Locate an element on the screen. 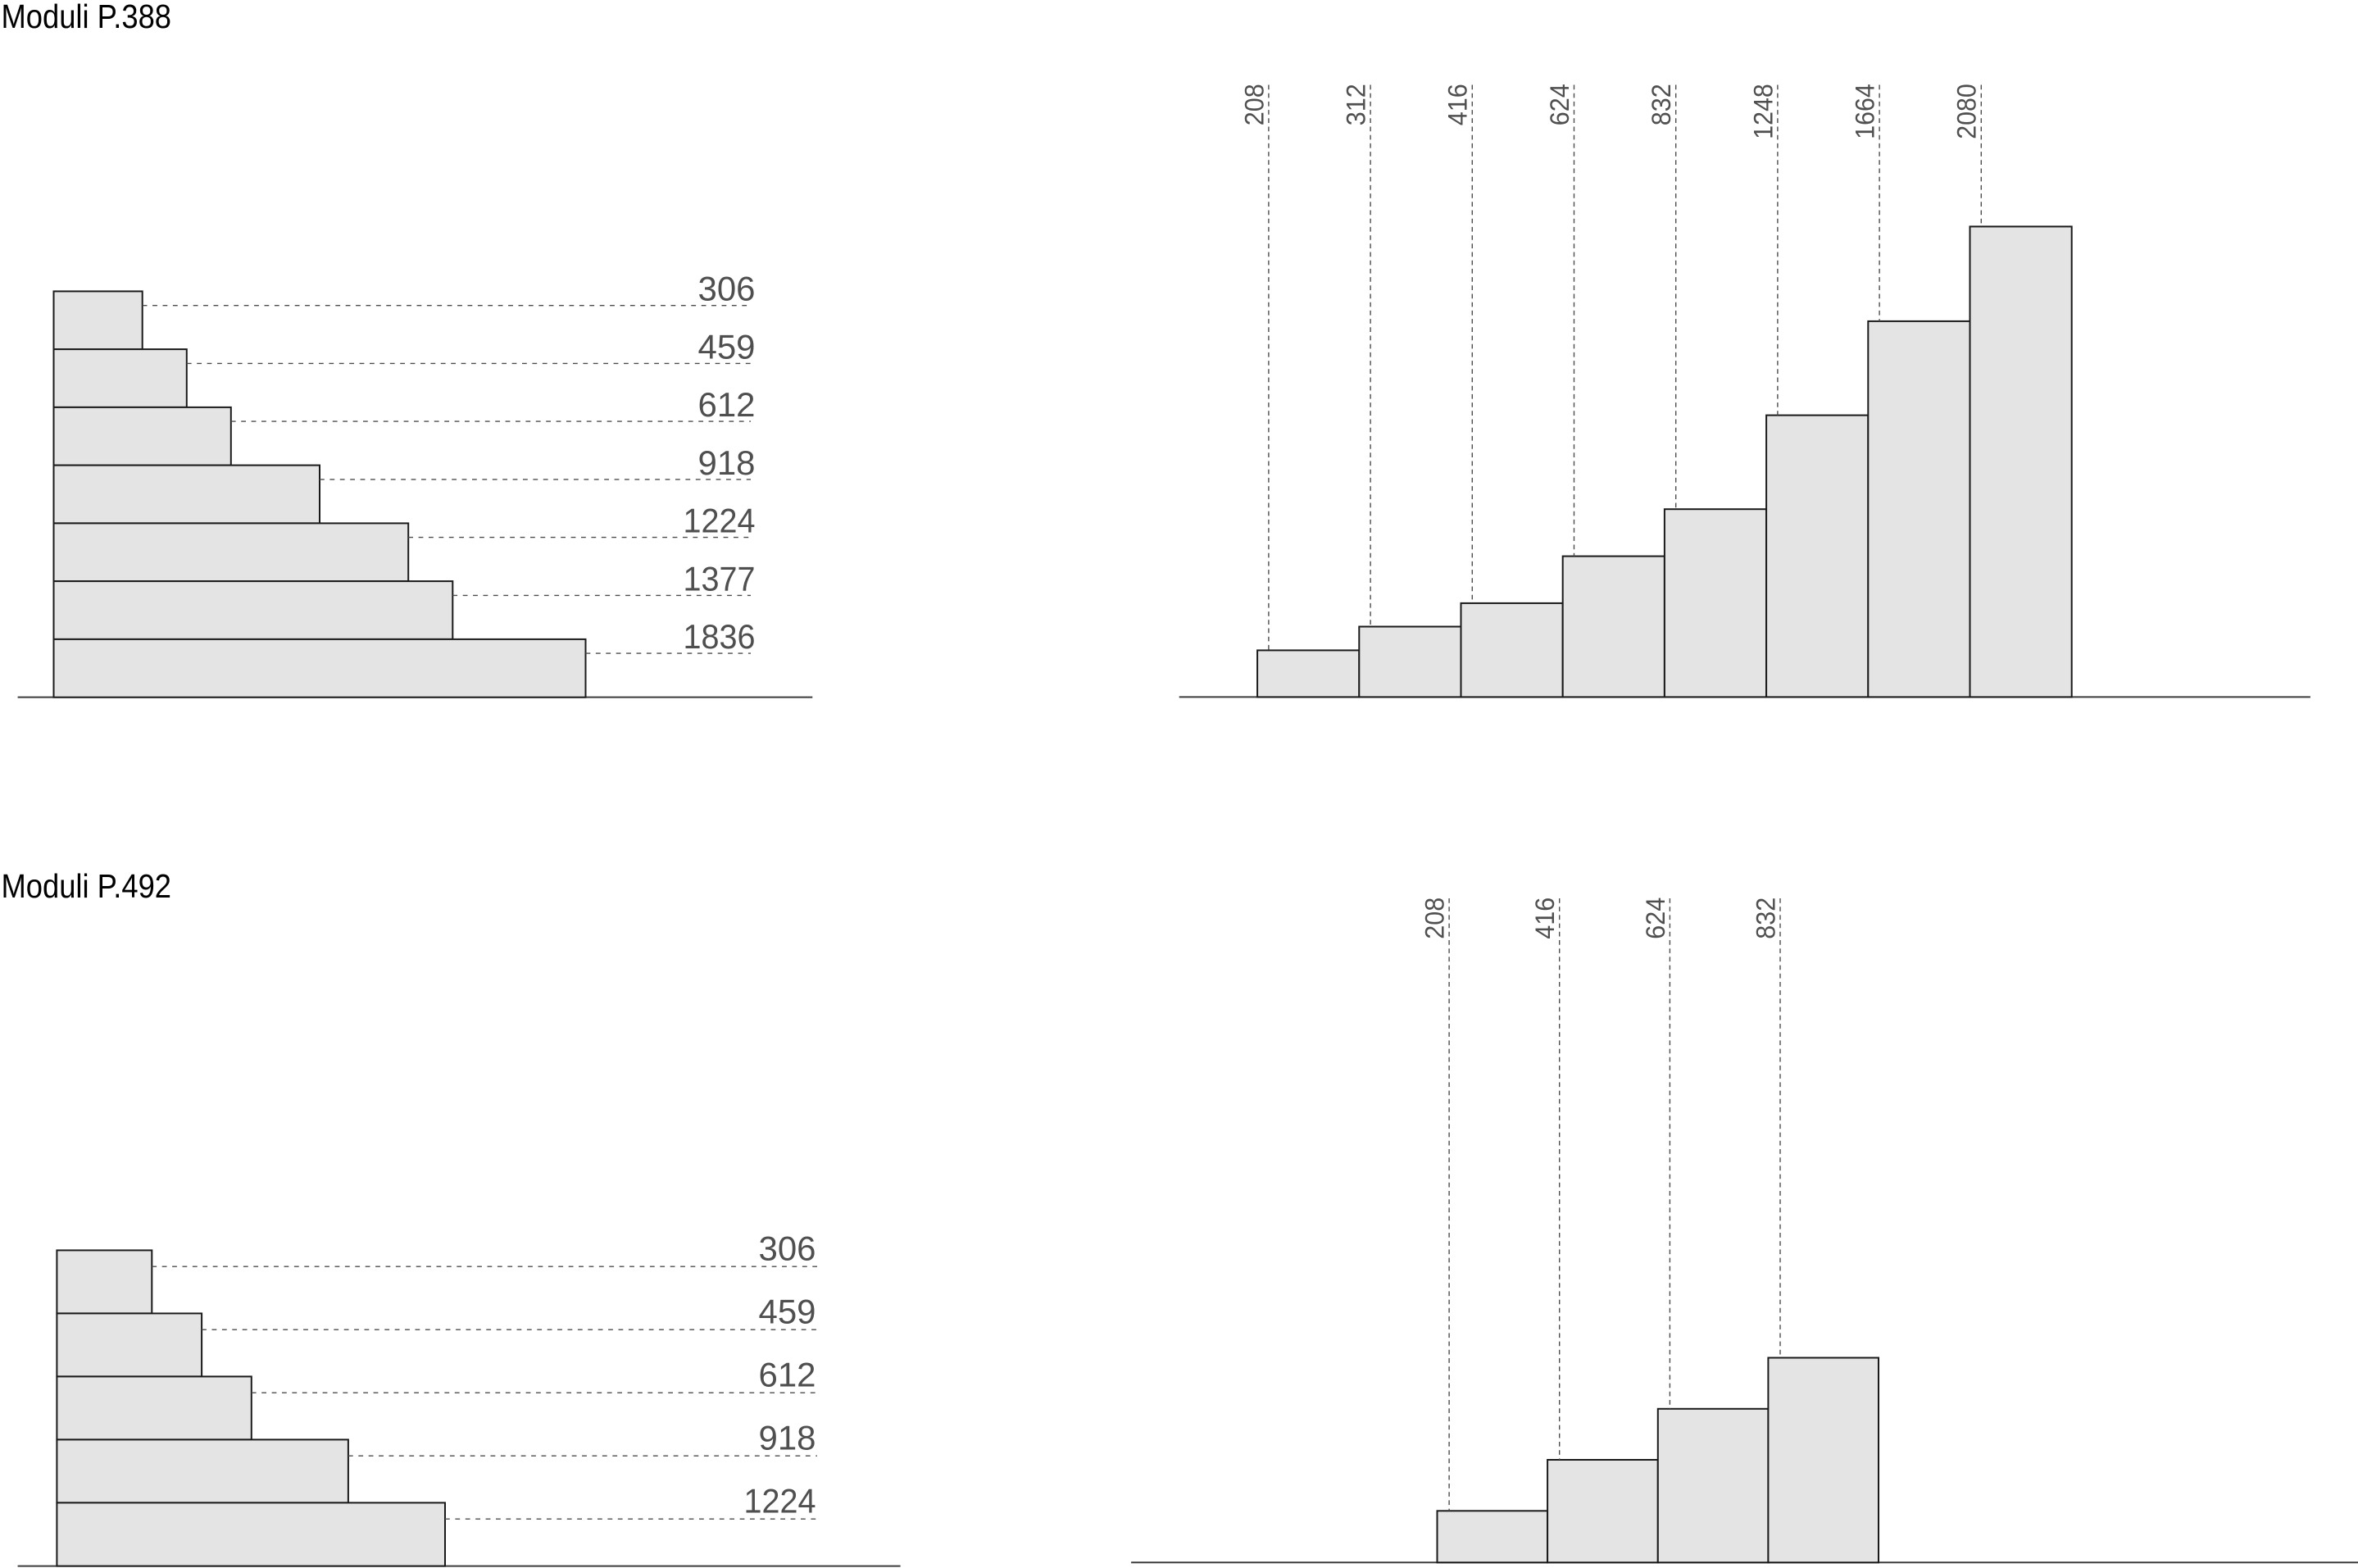 The width and height of the screenshot is (2358, 1568). svg-text: 1377 is located at coordinates (720, 578).